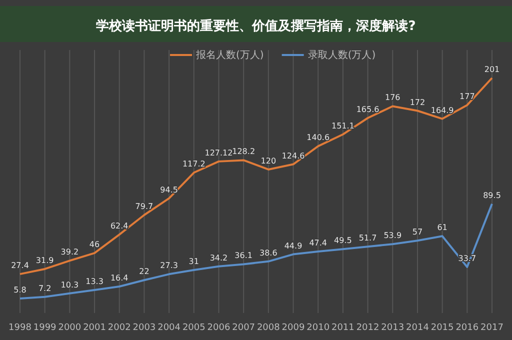  I want to click on data-label: 140.6, so click(318, 137).